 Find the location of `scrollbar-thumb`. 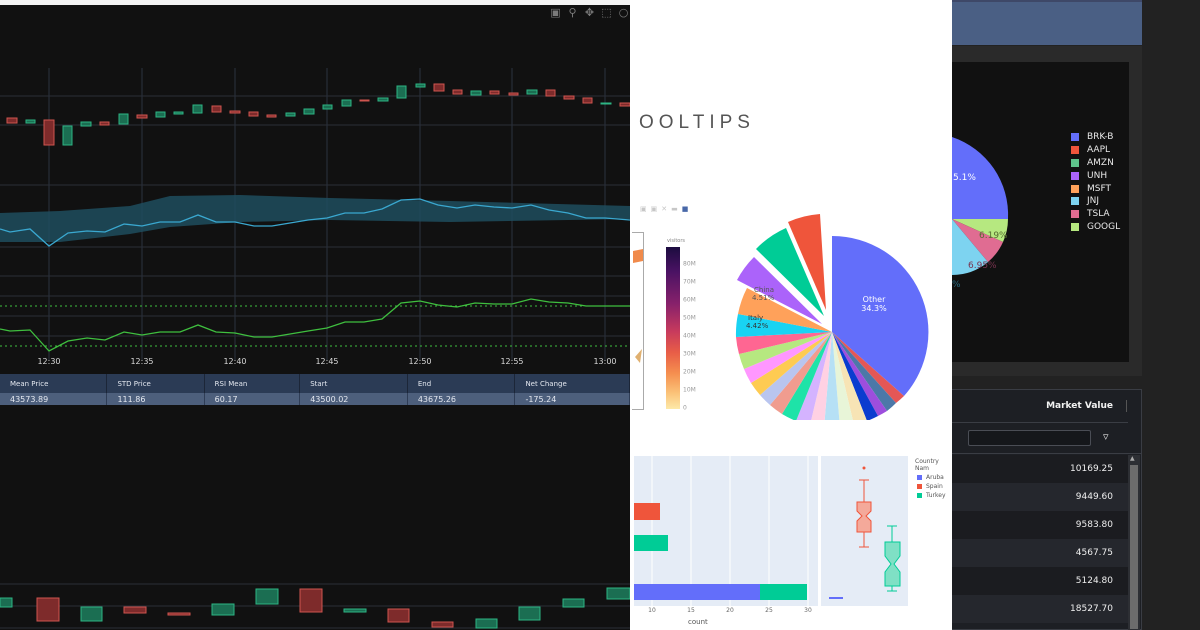

scrollbar-thumb is located at coordinates (1134, 547).